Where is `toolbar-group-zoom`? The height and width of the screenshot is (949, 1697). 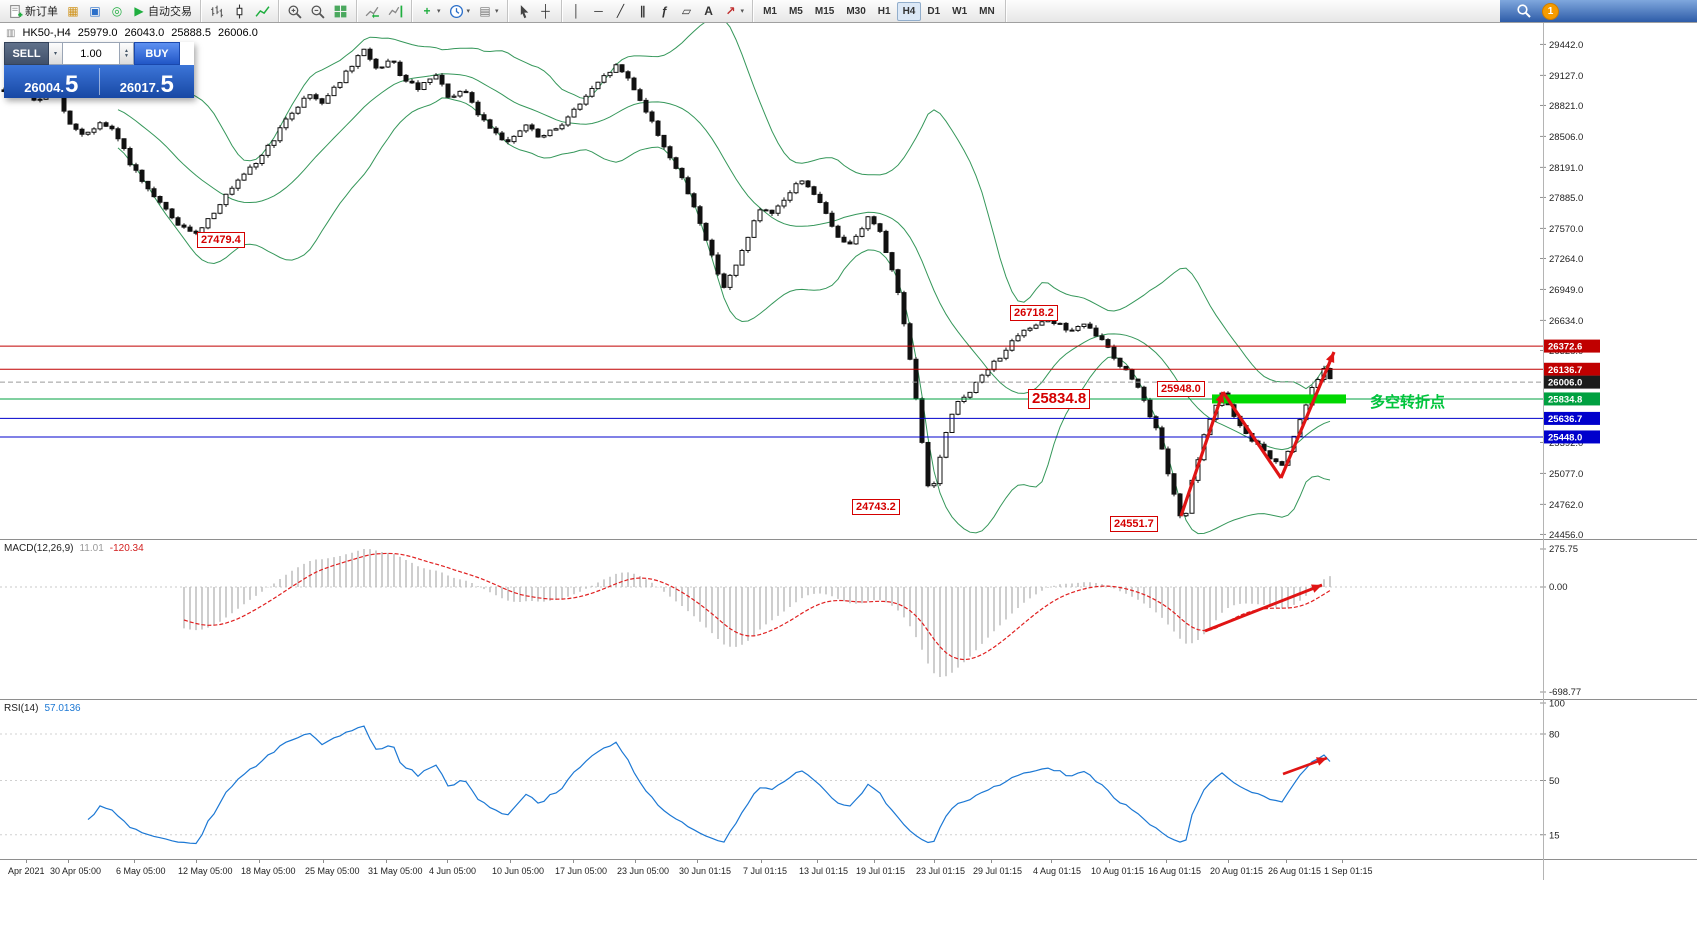
toolbar-group-zoom is located at coordinates (318, 11).